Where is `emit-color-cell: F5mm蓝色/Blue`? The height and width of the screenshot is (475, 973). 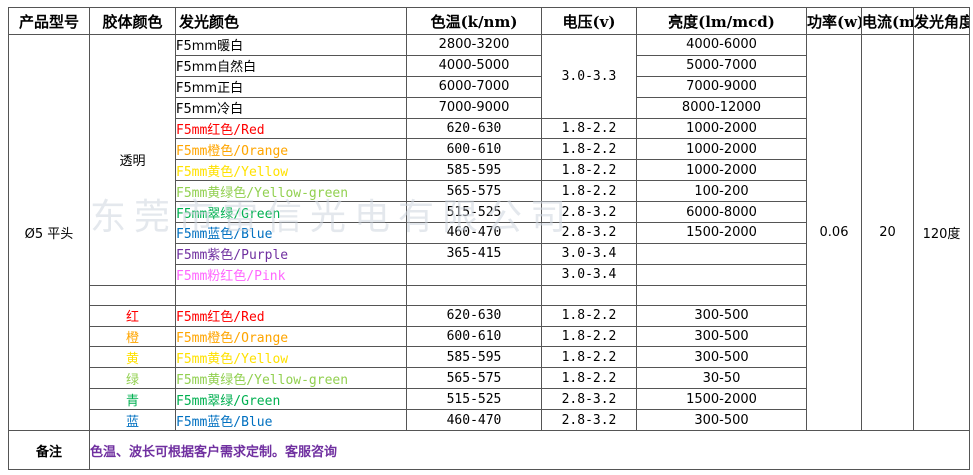 emit-color-cell: F5mm蓝色/Blue is located at coordinates (291, 233).